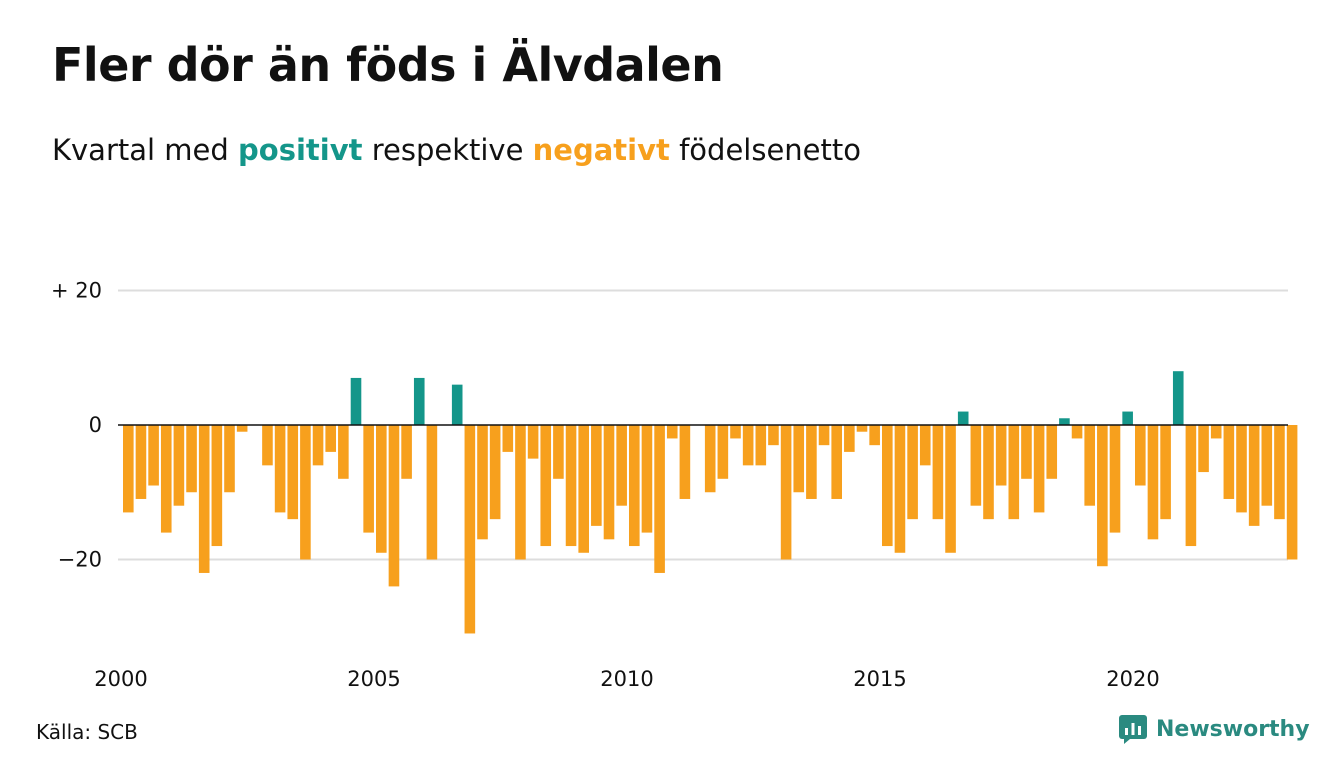 The height and width of the screenshot is (780, 1340). What do you see at coordinates (80, 560) in the screenshot?
I see `y-tick-label: −20` at bounding box center [80, 560].